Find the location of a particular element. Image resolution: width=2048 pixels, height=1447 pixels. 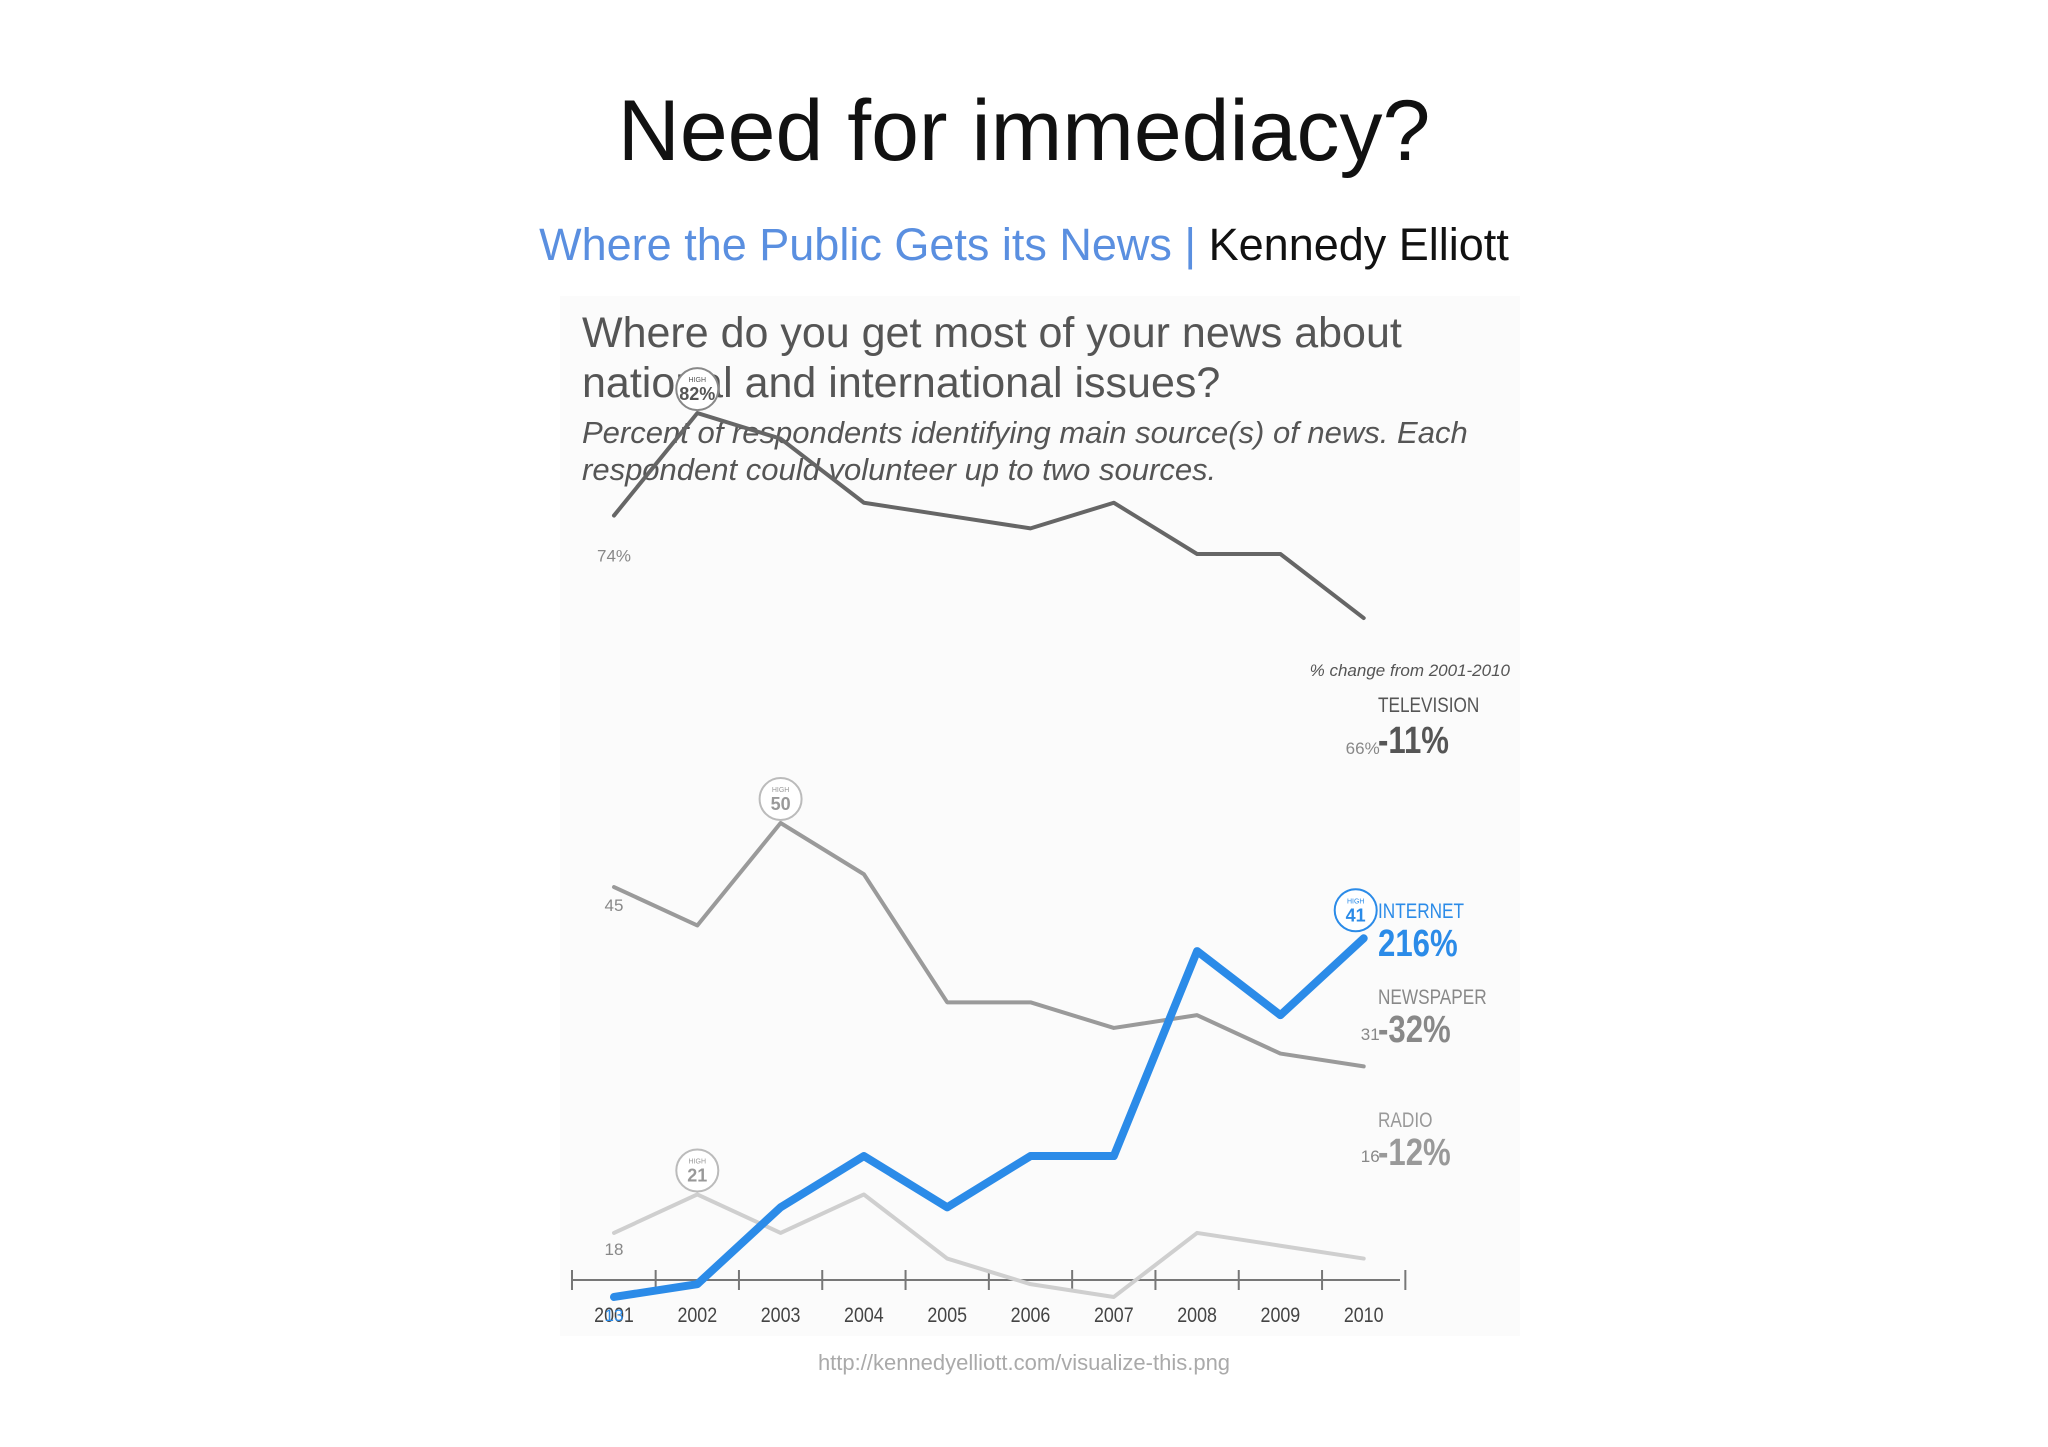

x-tick-label: 2003 is located at coordinates (781, 1316).